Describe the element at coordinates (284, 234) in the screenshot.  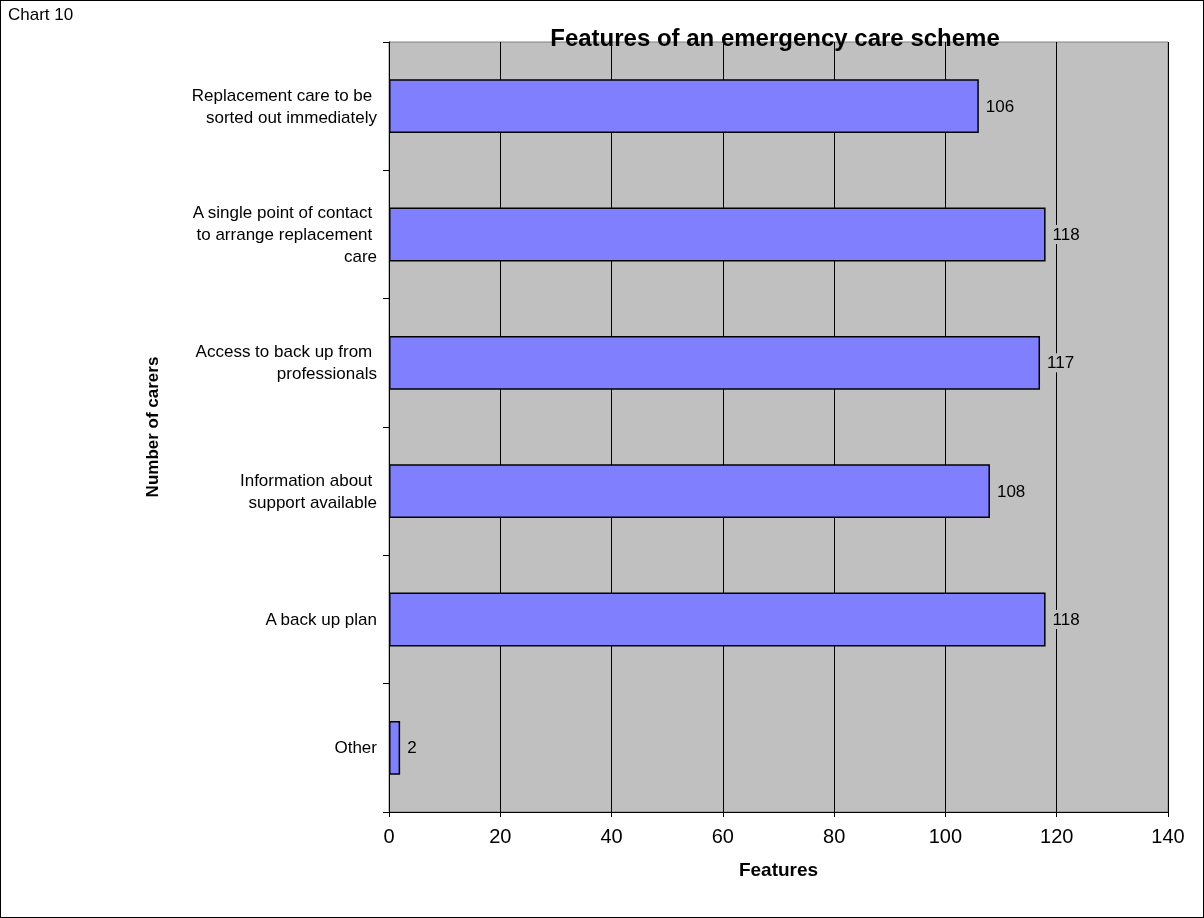
I see `y-tick-label: A single point of contact to arrange replacement care` at that location.